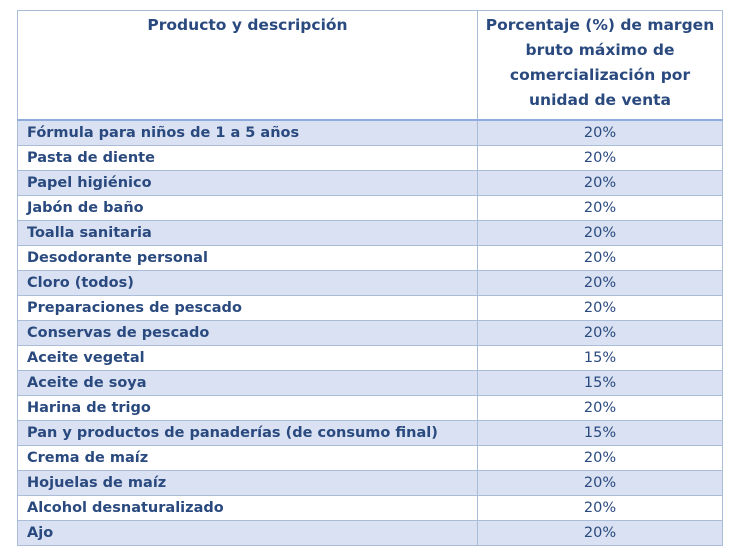  I want to click on cell-product: Desodorante personal, so click(247, 258).